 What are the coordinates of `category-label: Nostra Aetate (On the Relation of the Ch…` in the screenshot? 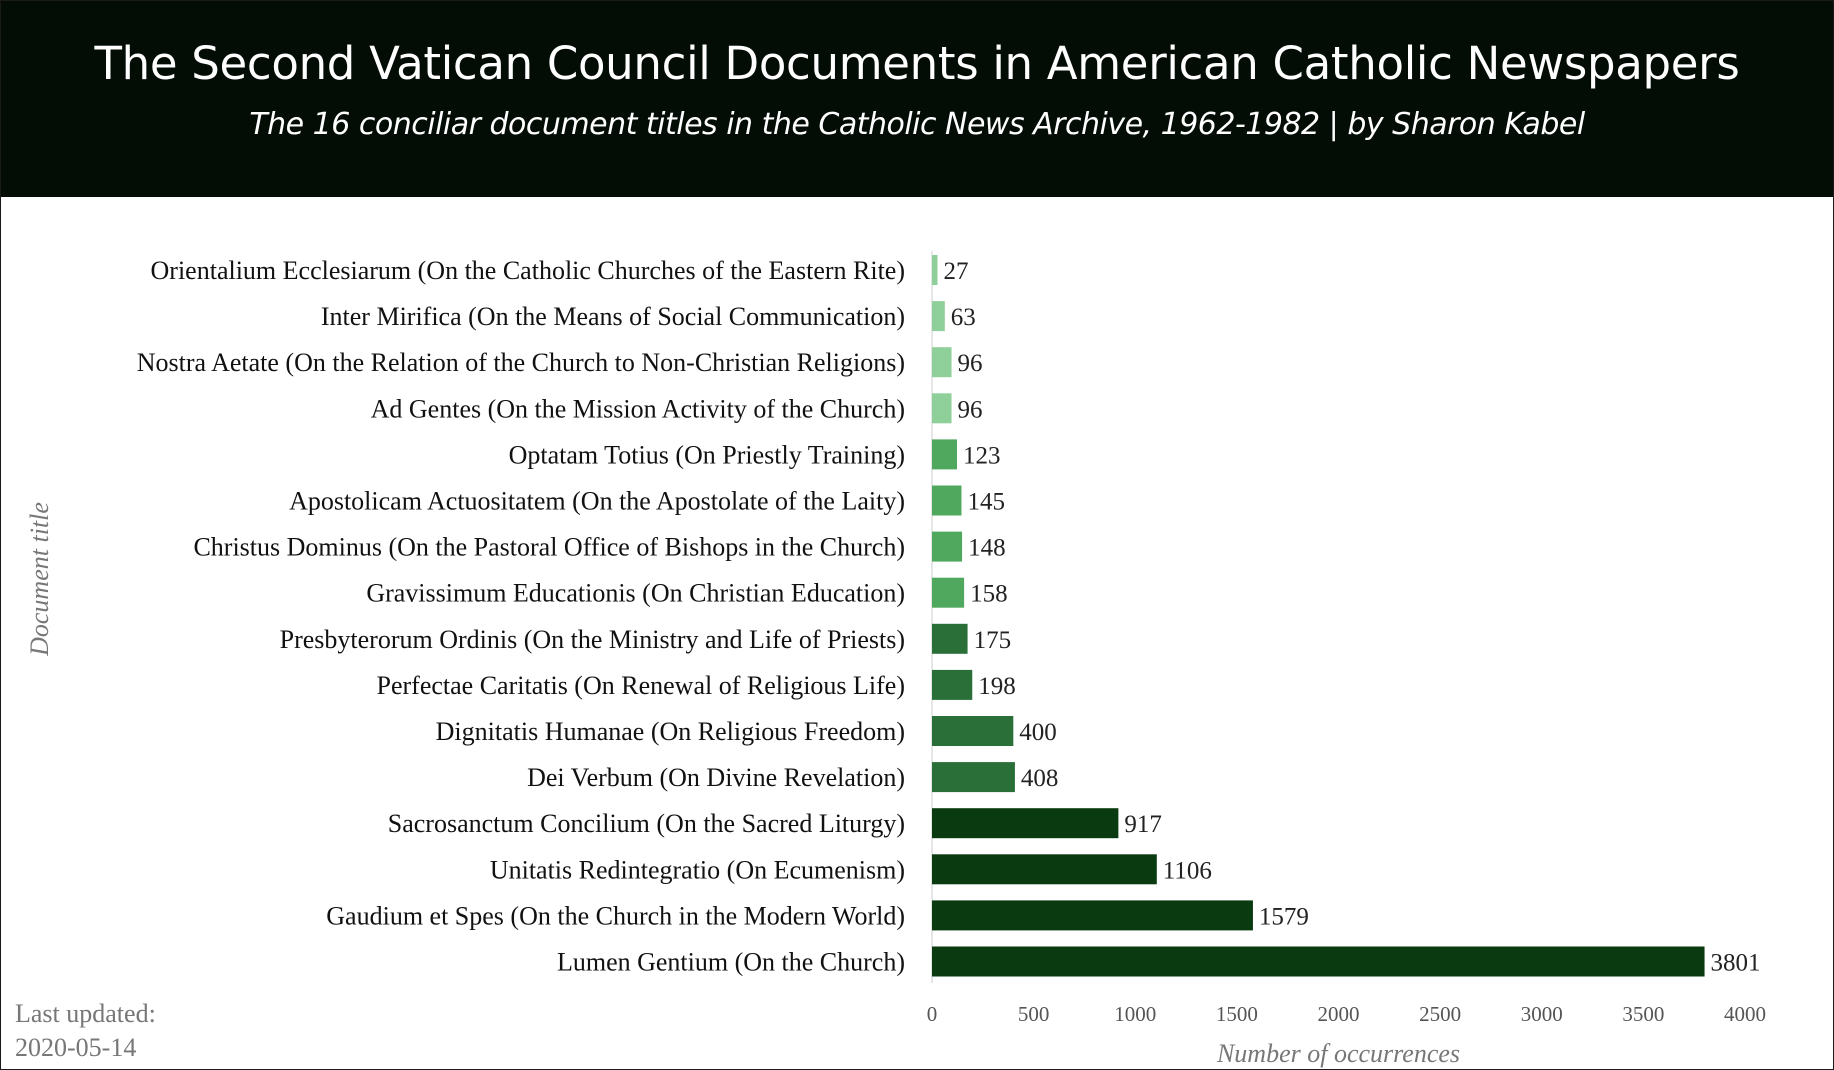 It's located at (521, 362).